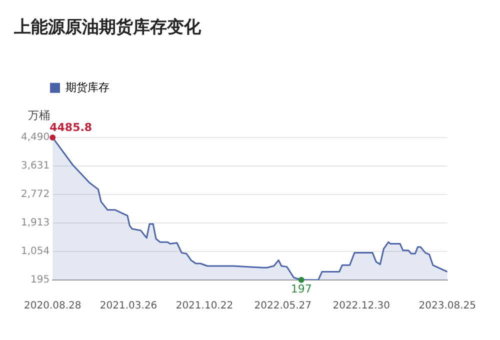 This screenshot has width=500, height=340. What do you see at coordinates (361, 306) in the screenshot?
I see `x-tick-label: 2022.12.30` at bounding box center [361, 306].